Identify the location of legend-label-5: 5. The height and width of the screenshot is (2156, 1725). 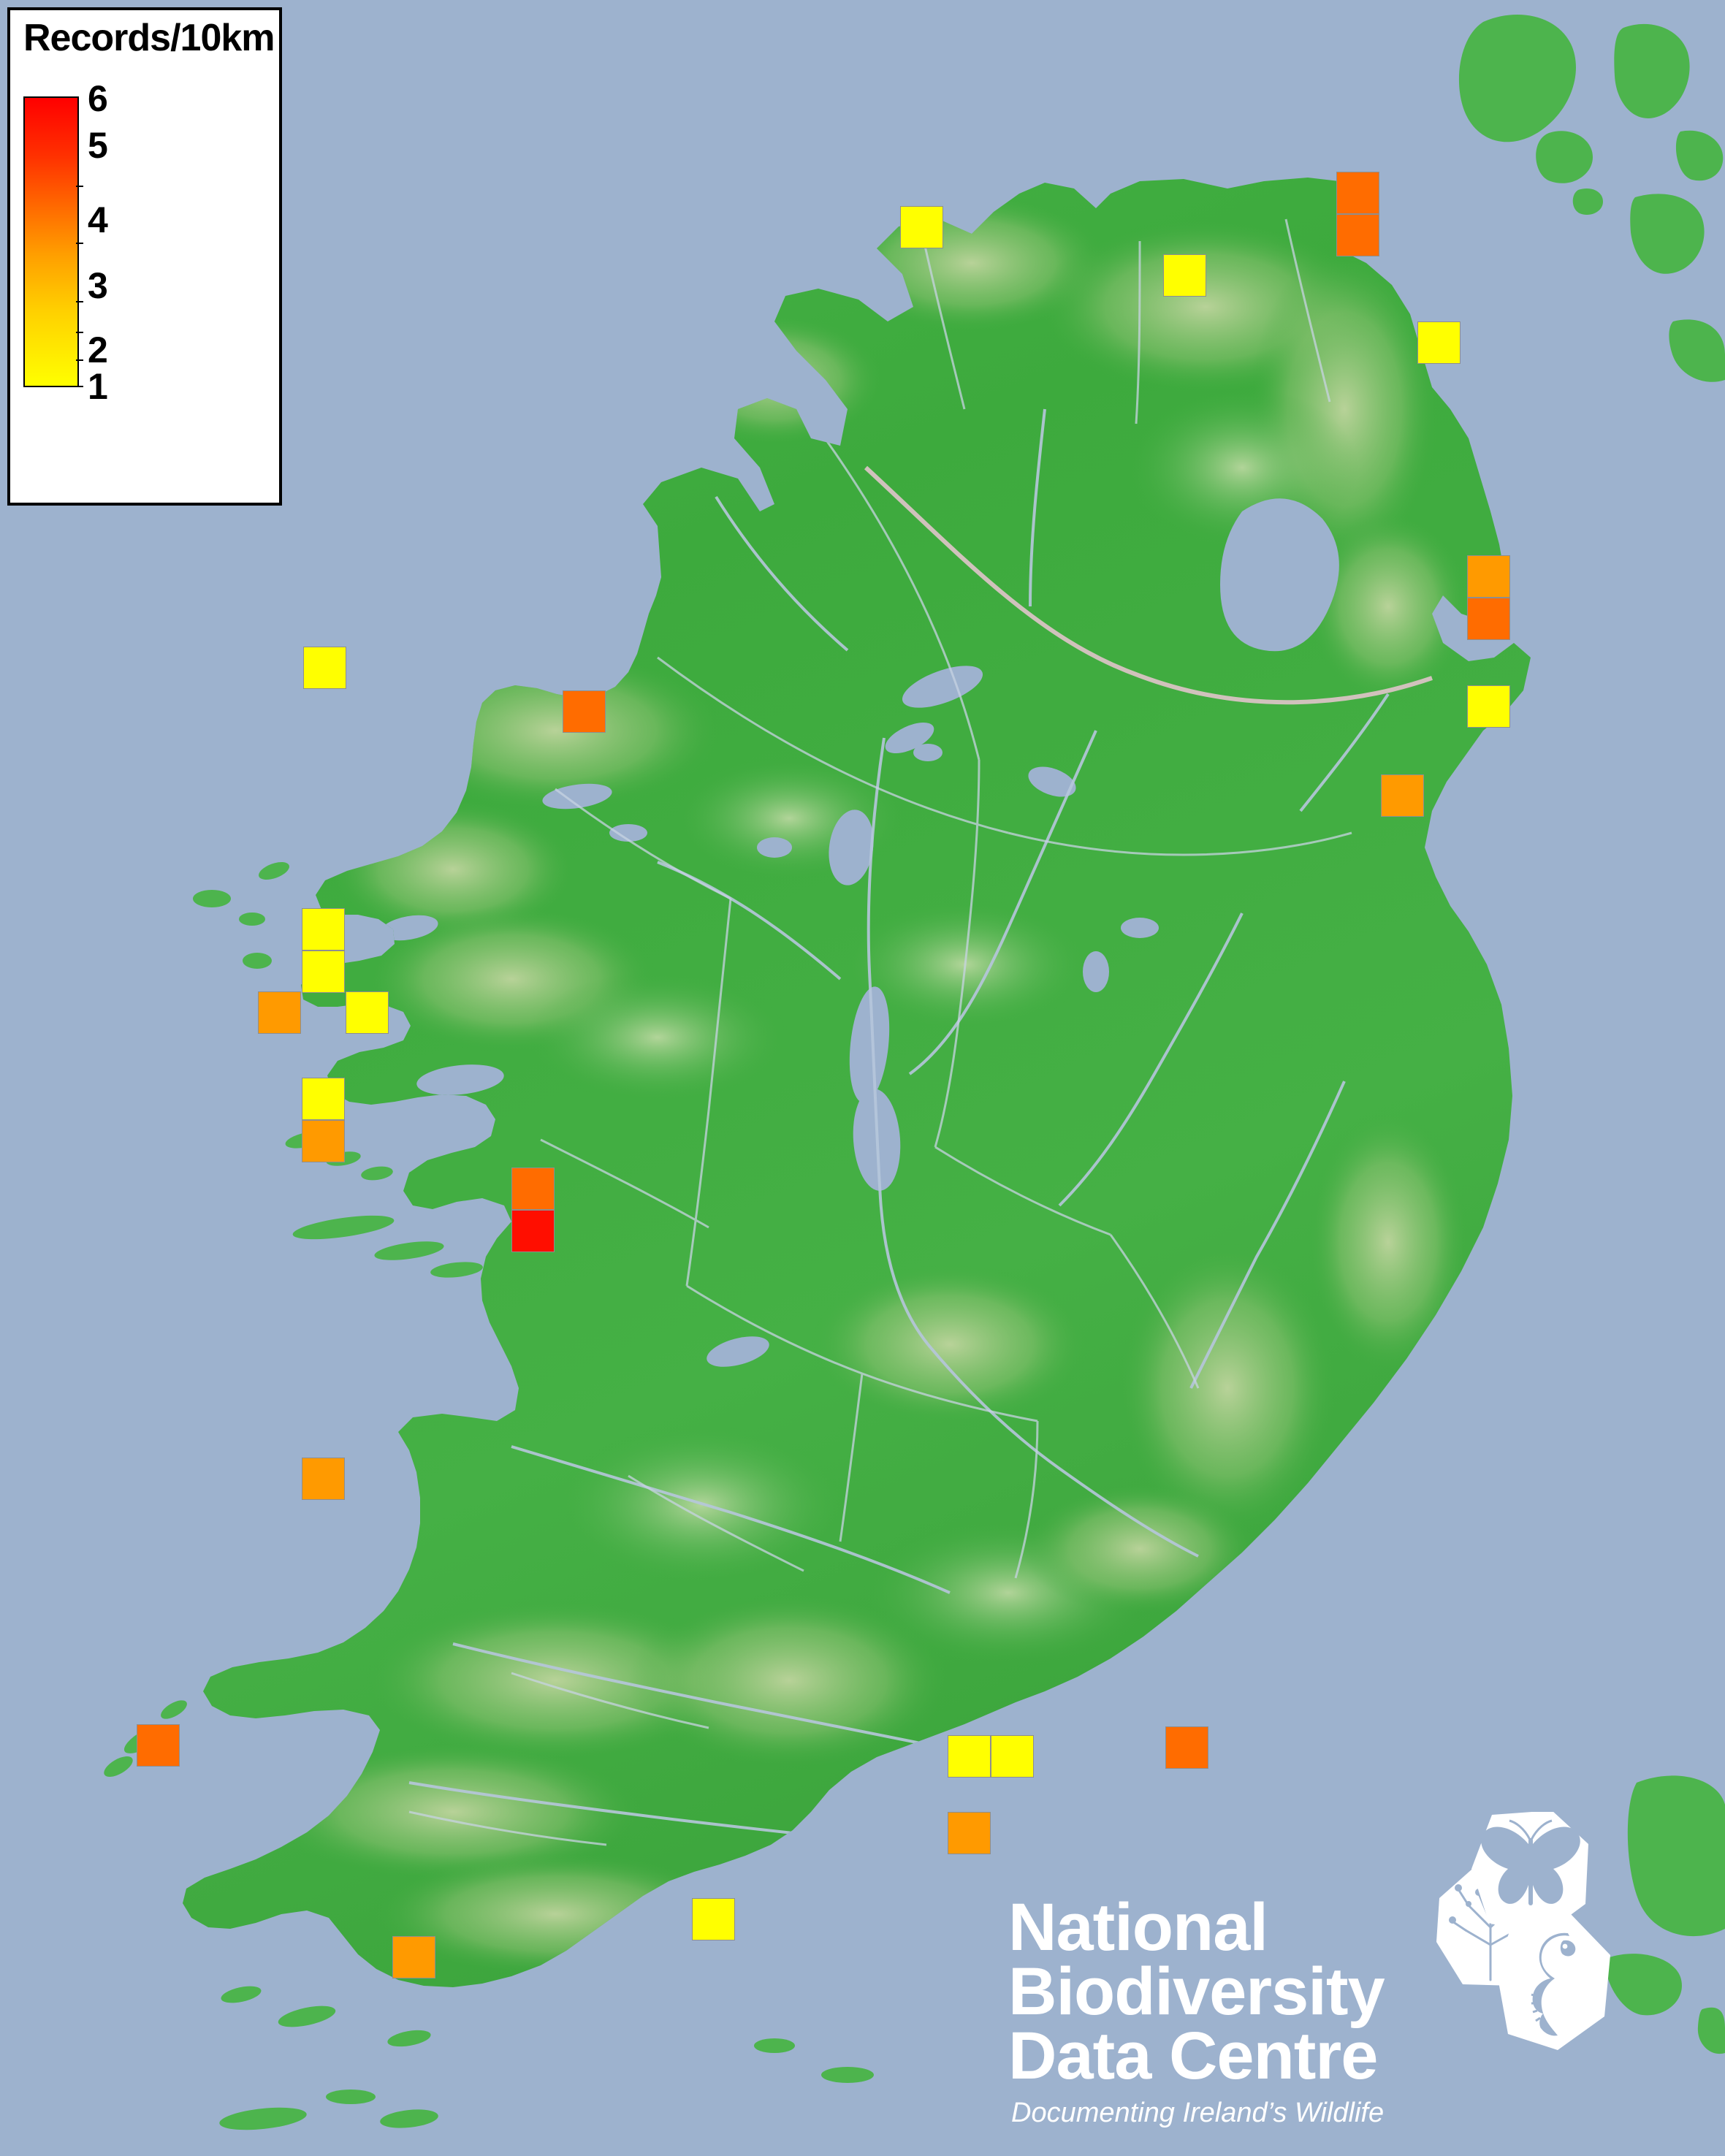
(98, 145).